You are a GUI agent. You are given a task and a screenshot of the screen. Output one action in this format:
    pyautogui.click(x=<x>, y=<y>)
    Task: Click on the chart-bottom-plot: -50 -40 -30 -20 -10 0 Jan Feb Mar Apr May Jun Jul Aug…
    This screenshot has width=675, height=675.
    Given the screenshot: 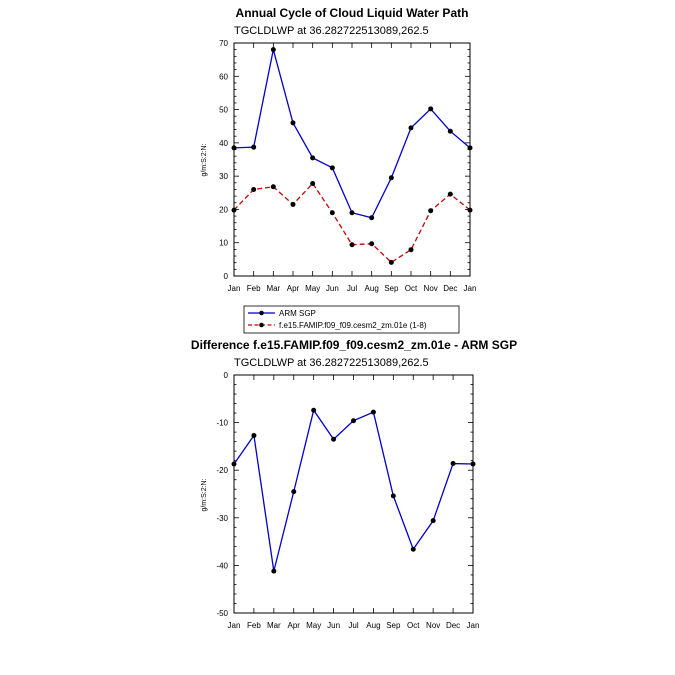 What is the action you would take?
    pyautogui.click(x=347, y=500)
    